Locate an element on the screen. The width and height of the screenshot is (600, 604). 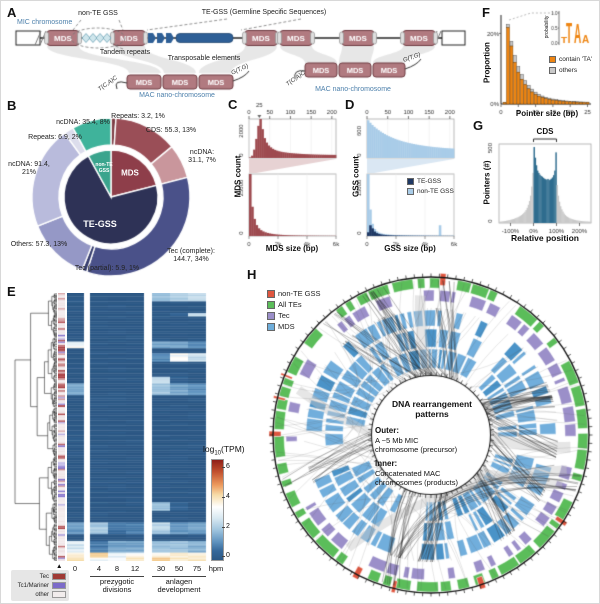
mds-label: MDS is located at coordinates (286, 326).